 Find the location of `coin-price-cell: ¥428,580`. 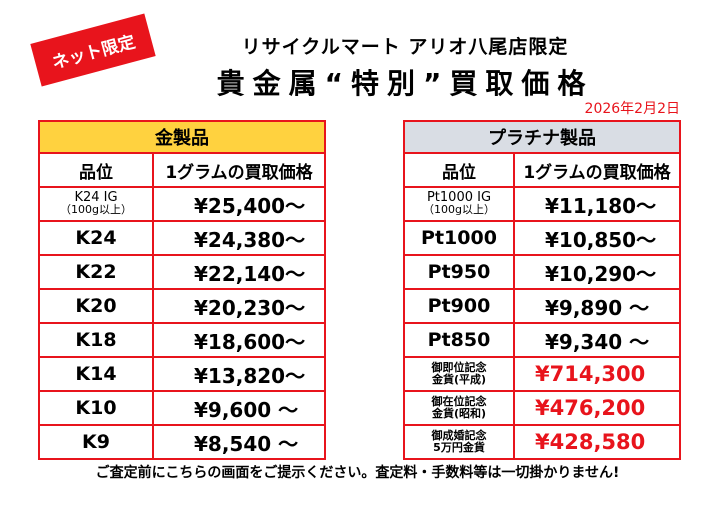

coin-price-cell: ¥428,580 is located at coordinates (597, 442).